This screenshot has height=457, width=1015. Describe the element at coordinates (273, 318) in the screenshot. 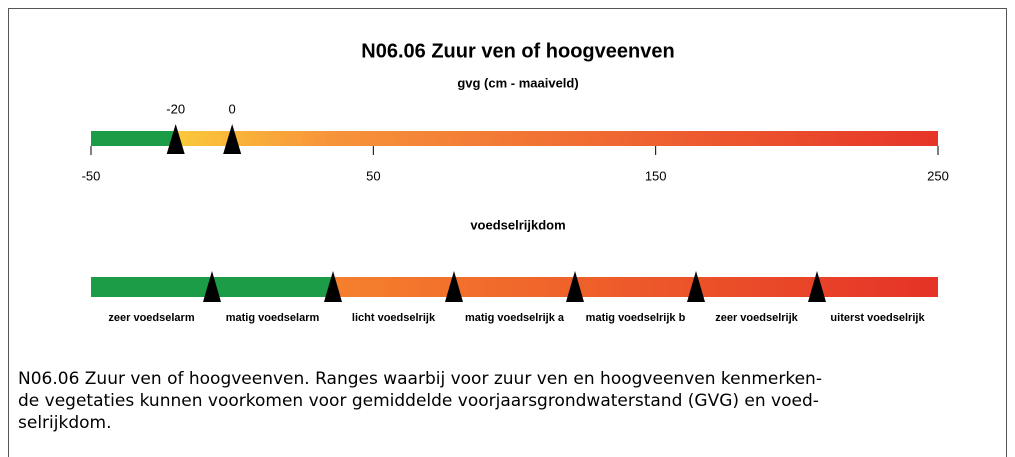

I see `class-label: matig voedselarm` at that location.